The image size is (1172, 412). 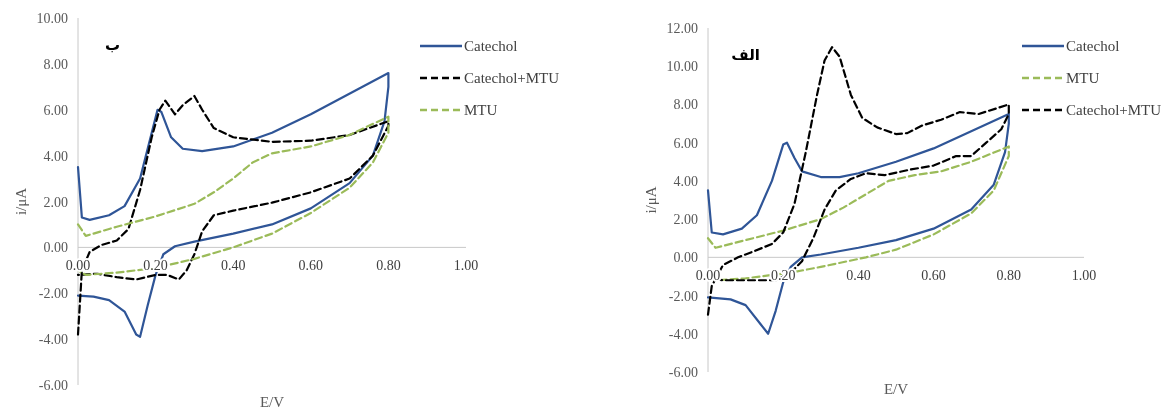 I want to click on annotation: الف, so click(x=745, y=55).